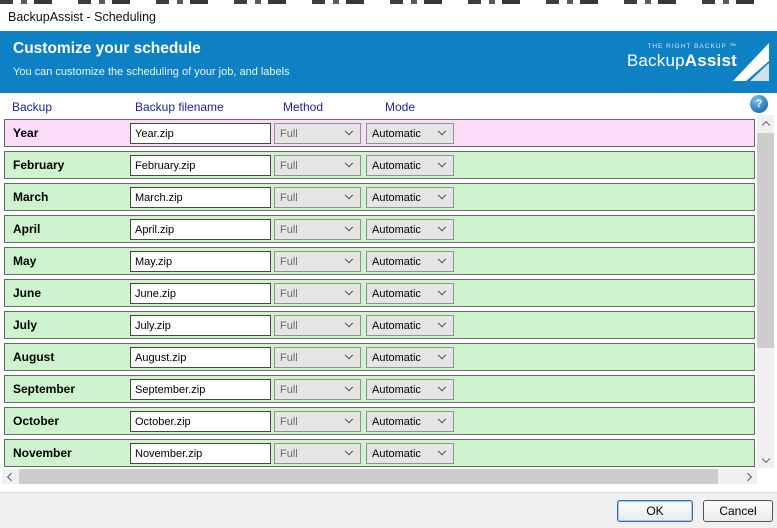 This screenshot has height=528, width=777. Describe the element at coordinates (681, 60) in the screenshot. I see `logo-brand: BackupAssist` at that location.